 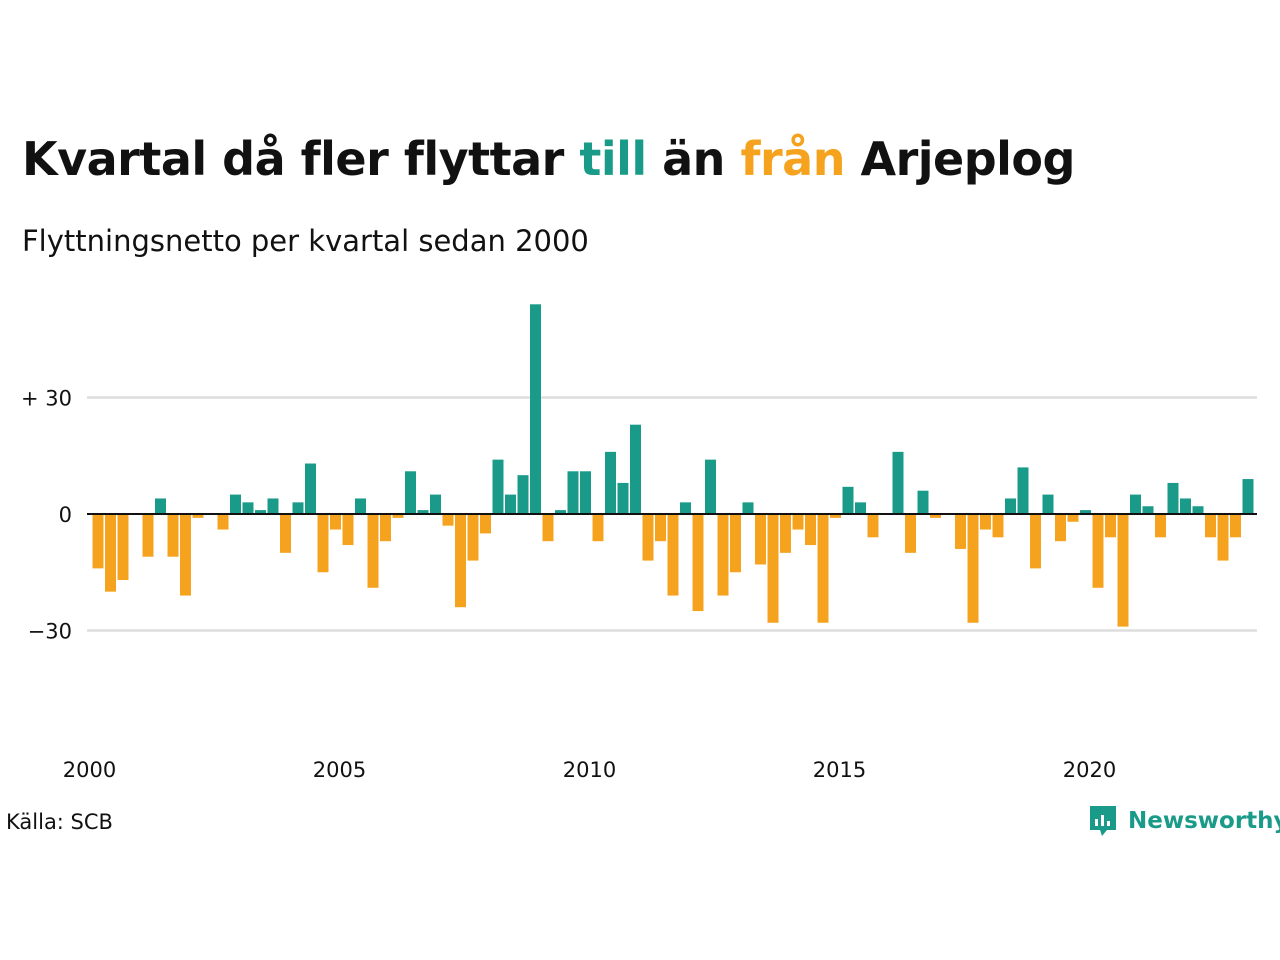 What do you see at coordinates (50, 632) in the screenshot?
I see `y-tick-label: −30` at bounding box center [50, 632].